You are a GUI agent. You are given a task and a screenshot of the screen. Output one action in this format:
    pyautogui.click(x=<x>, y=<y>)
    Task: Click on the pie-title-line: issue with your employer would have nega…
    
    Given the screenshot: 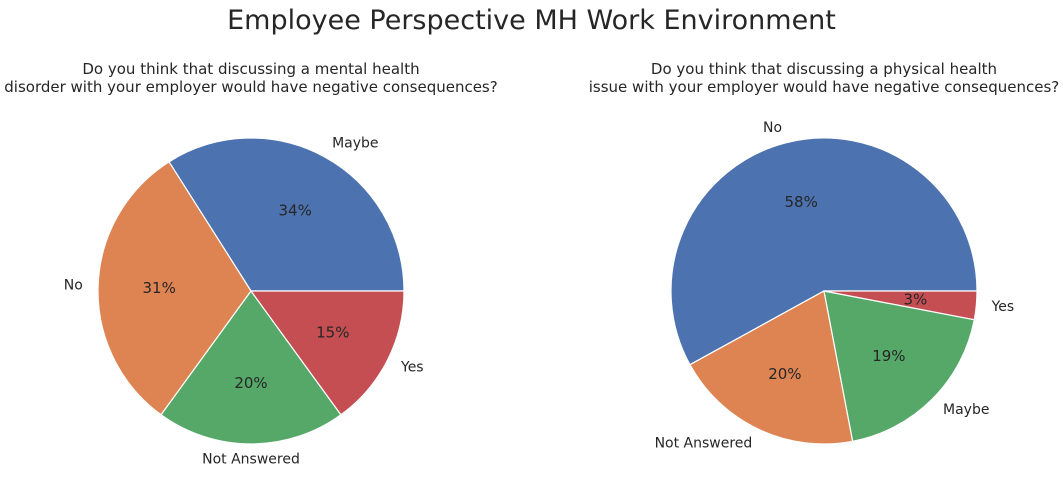 What is the action you would take?
    pyautogui.click(x=824, y=87)
    